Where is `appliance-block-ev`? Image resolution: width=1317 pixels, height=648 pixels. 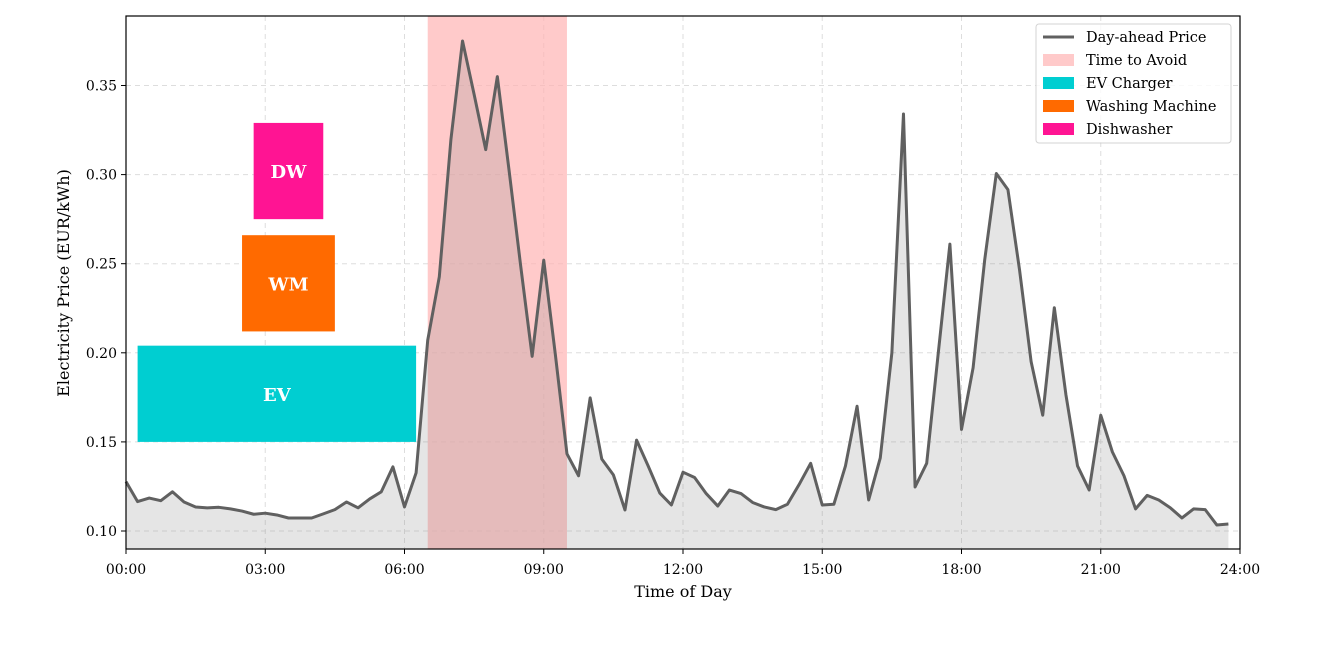
appliance-block-ev is located at coordinates (277, 393).